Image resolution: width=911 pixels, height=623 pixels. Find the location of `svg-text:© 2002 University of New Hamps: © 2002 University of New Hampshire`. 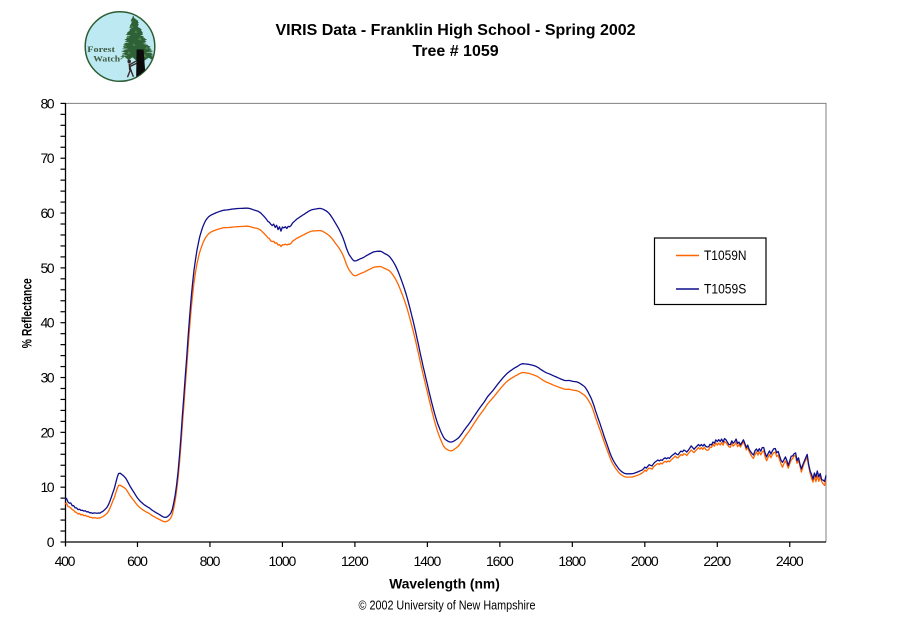

svg-text:© 2002 University of New Hamps: © 2002 University of New Hampshire is located at coordinates (447, 606).